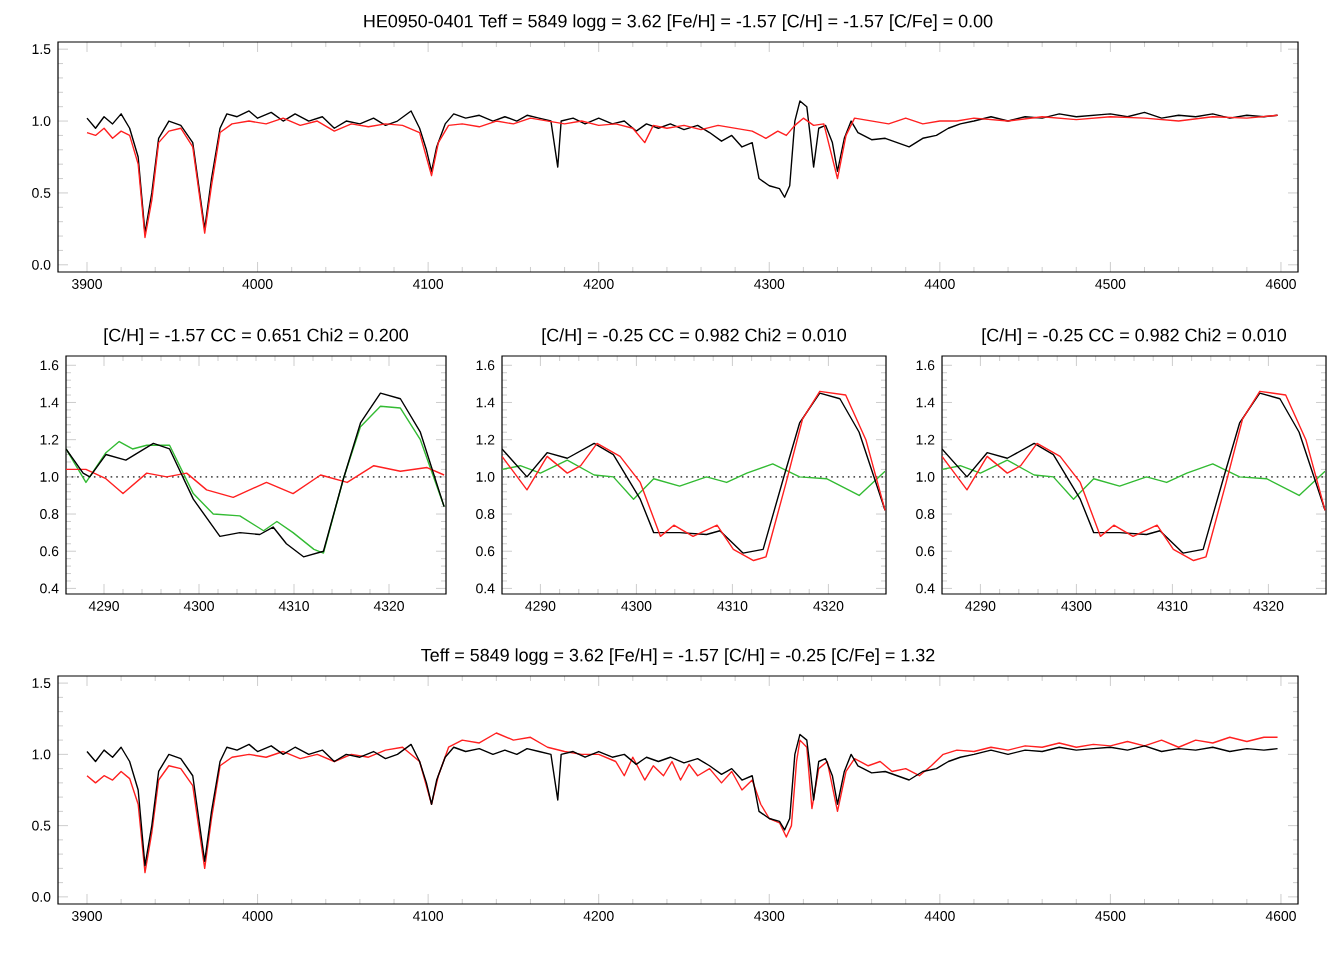 The width and height of the screenshot is (1332, 958). Describe the element at coordinates (256, 336) in the screenshot. I see `chart-title: [C/H] = -1.57 CC = 0.651 Chi2 = 0.200` at that location.